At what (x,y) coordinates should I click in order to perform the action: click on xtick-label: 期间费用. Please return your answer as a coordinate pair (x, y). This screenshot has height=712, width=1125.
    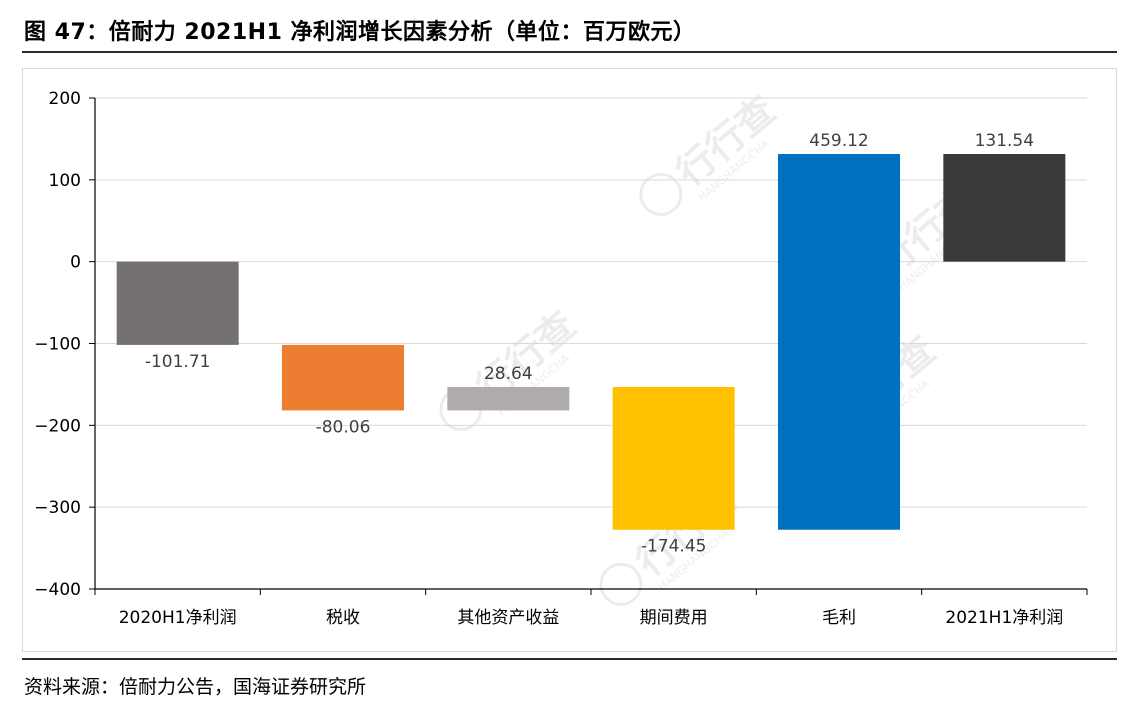
    Looking at the image, I should click on (674, 618).